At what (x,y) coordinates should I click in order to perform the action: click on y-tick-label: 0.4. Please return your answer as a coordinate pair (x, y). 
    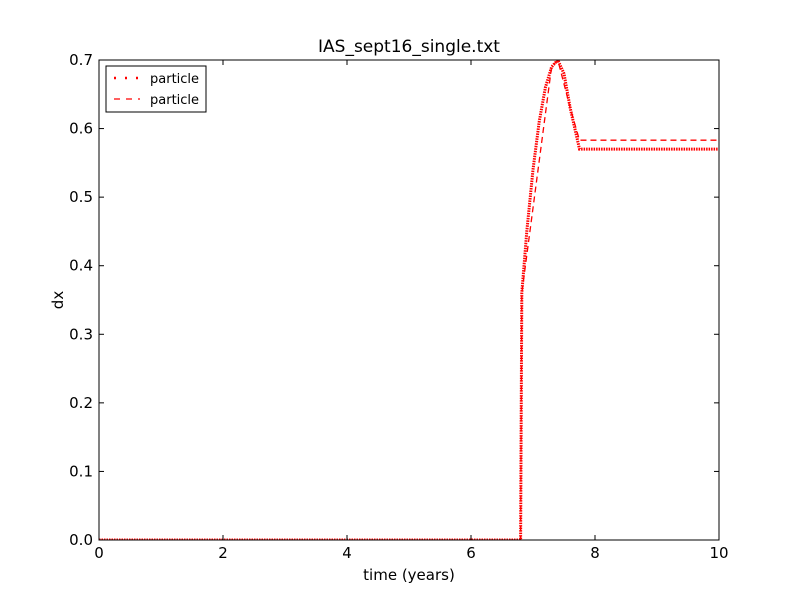
    Looking at the image, I should click on (81, 266).